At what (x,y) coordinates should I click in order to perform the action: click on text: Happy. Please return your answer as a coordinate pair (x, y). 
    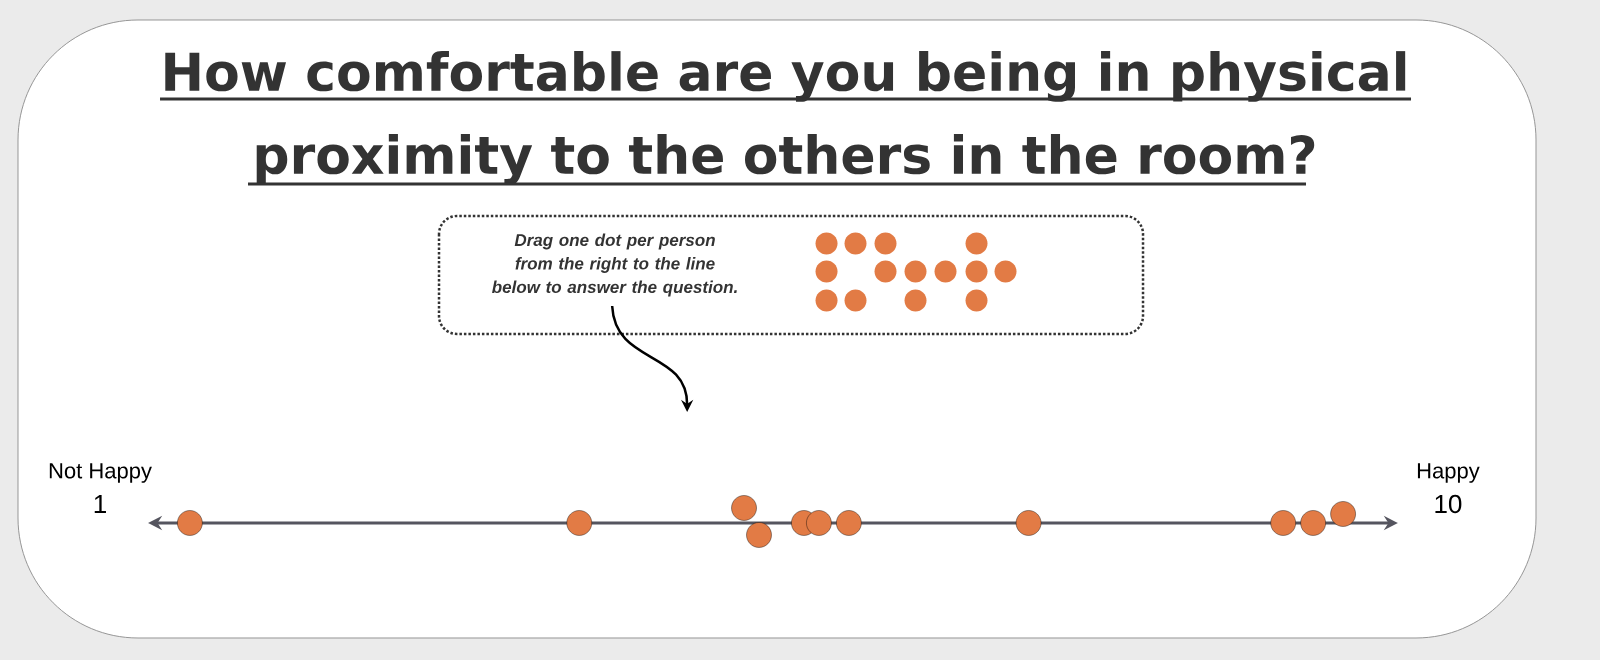
    Looking at the image, I should click on (1448, 473).